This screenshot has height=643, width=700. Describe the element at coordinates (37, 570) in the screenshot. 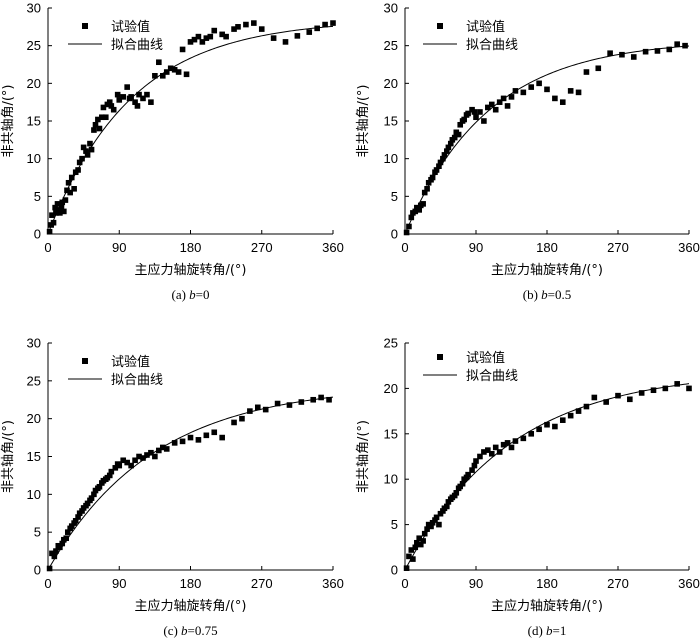

I see `y-tick-label: 0` at that location.